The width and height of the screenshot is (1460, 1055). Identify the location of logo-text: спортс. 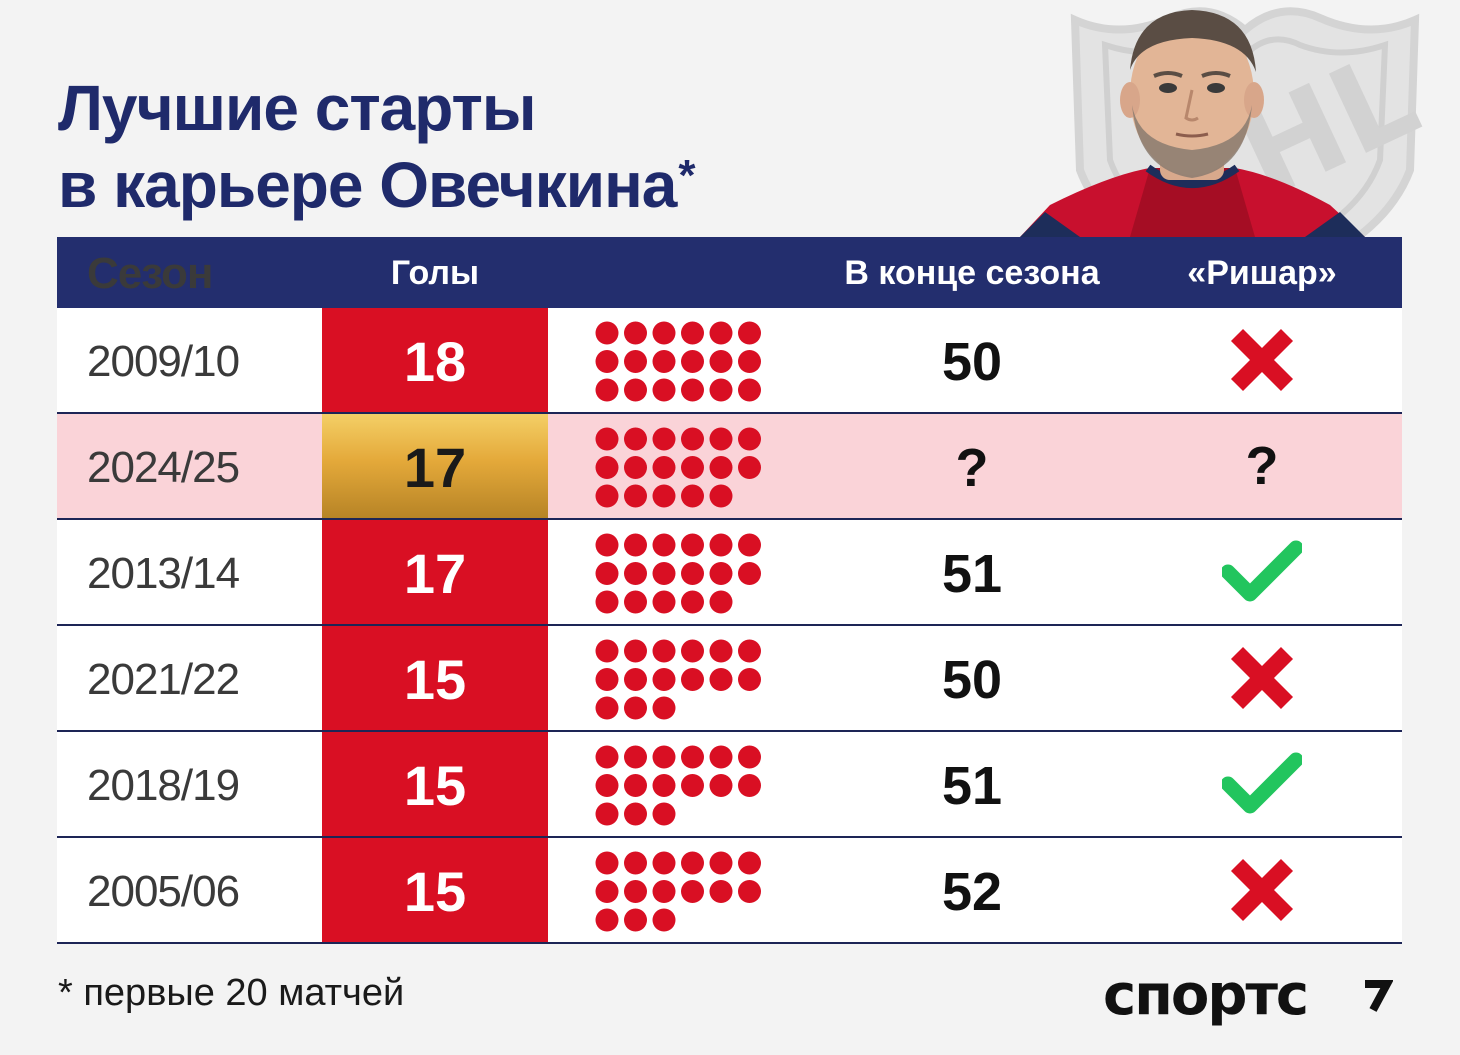
(1205, 995).